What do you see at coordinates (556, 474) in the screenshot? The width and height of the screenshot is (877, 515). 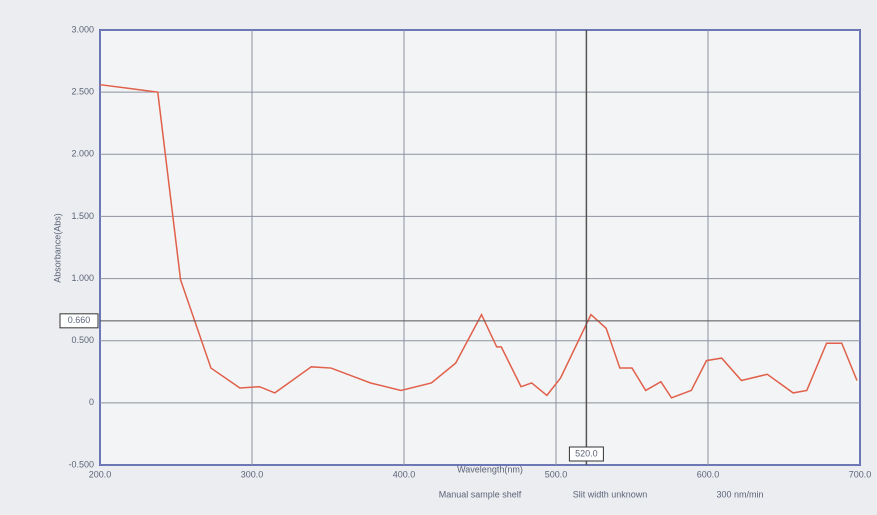 I see `x-tick-label: 500.0` at bounding box center [556, 474].